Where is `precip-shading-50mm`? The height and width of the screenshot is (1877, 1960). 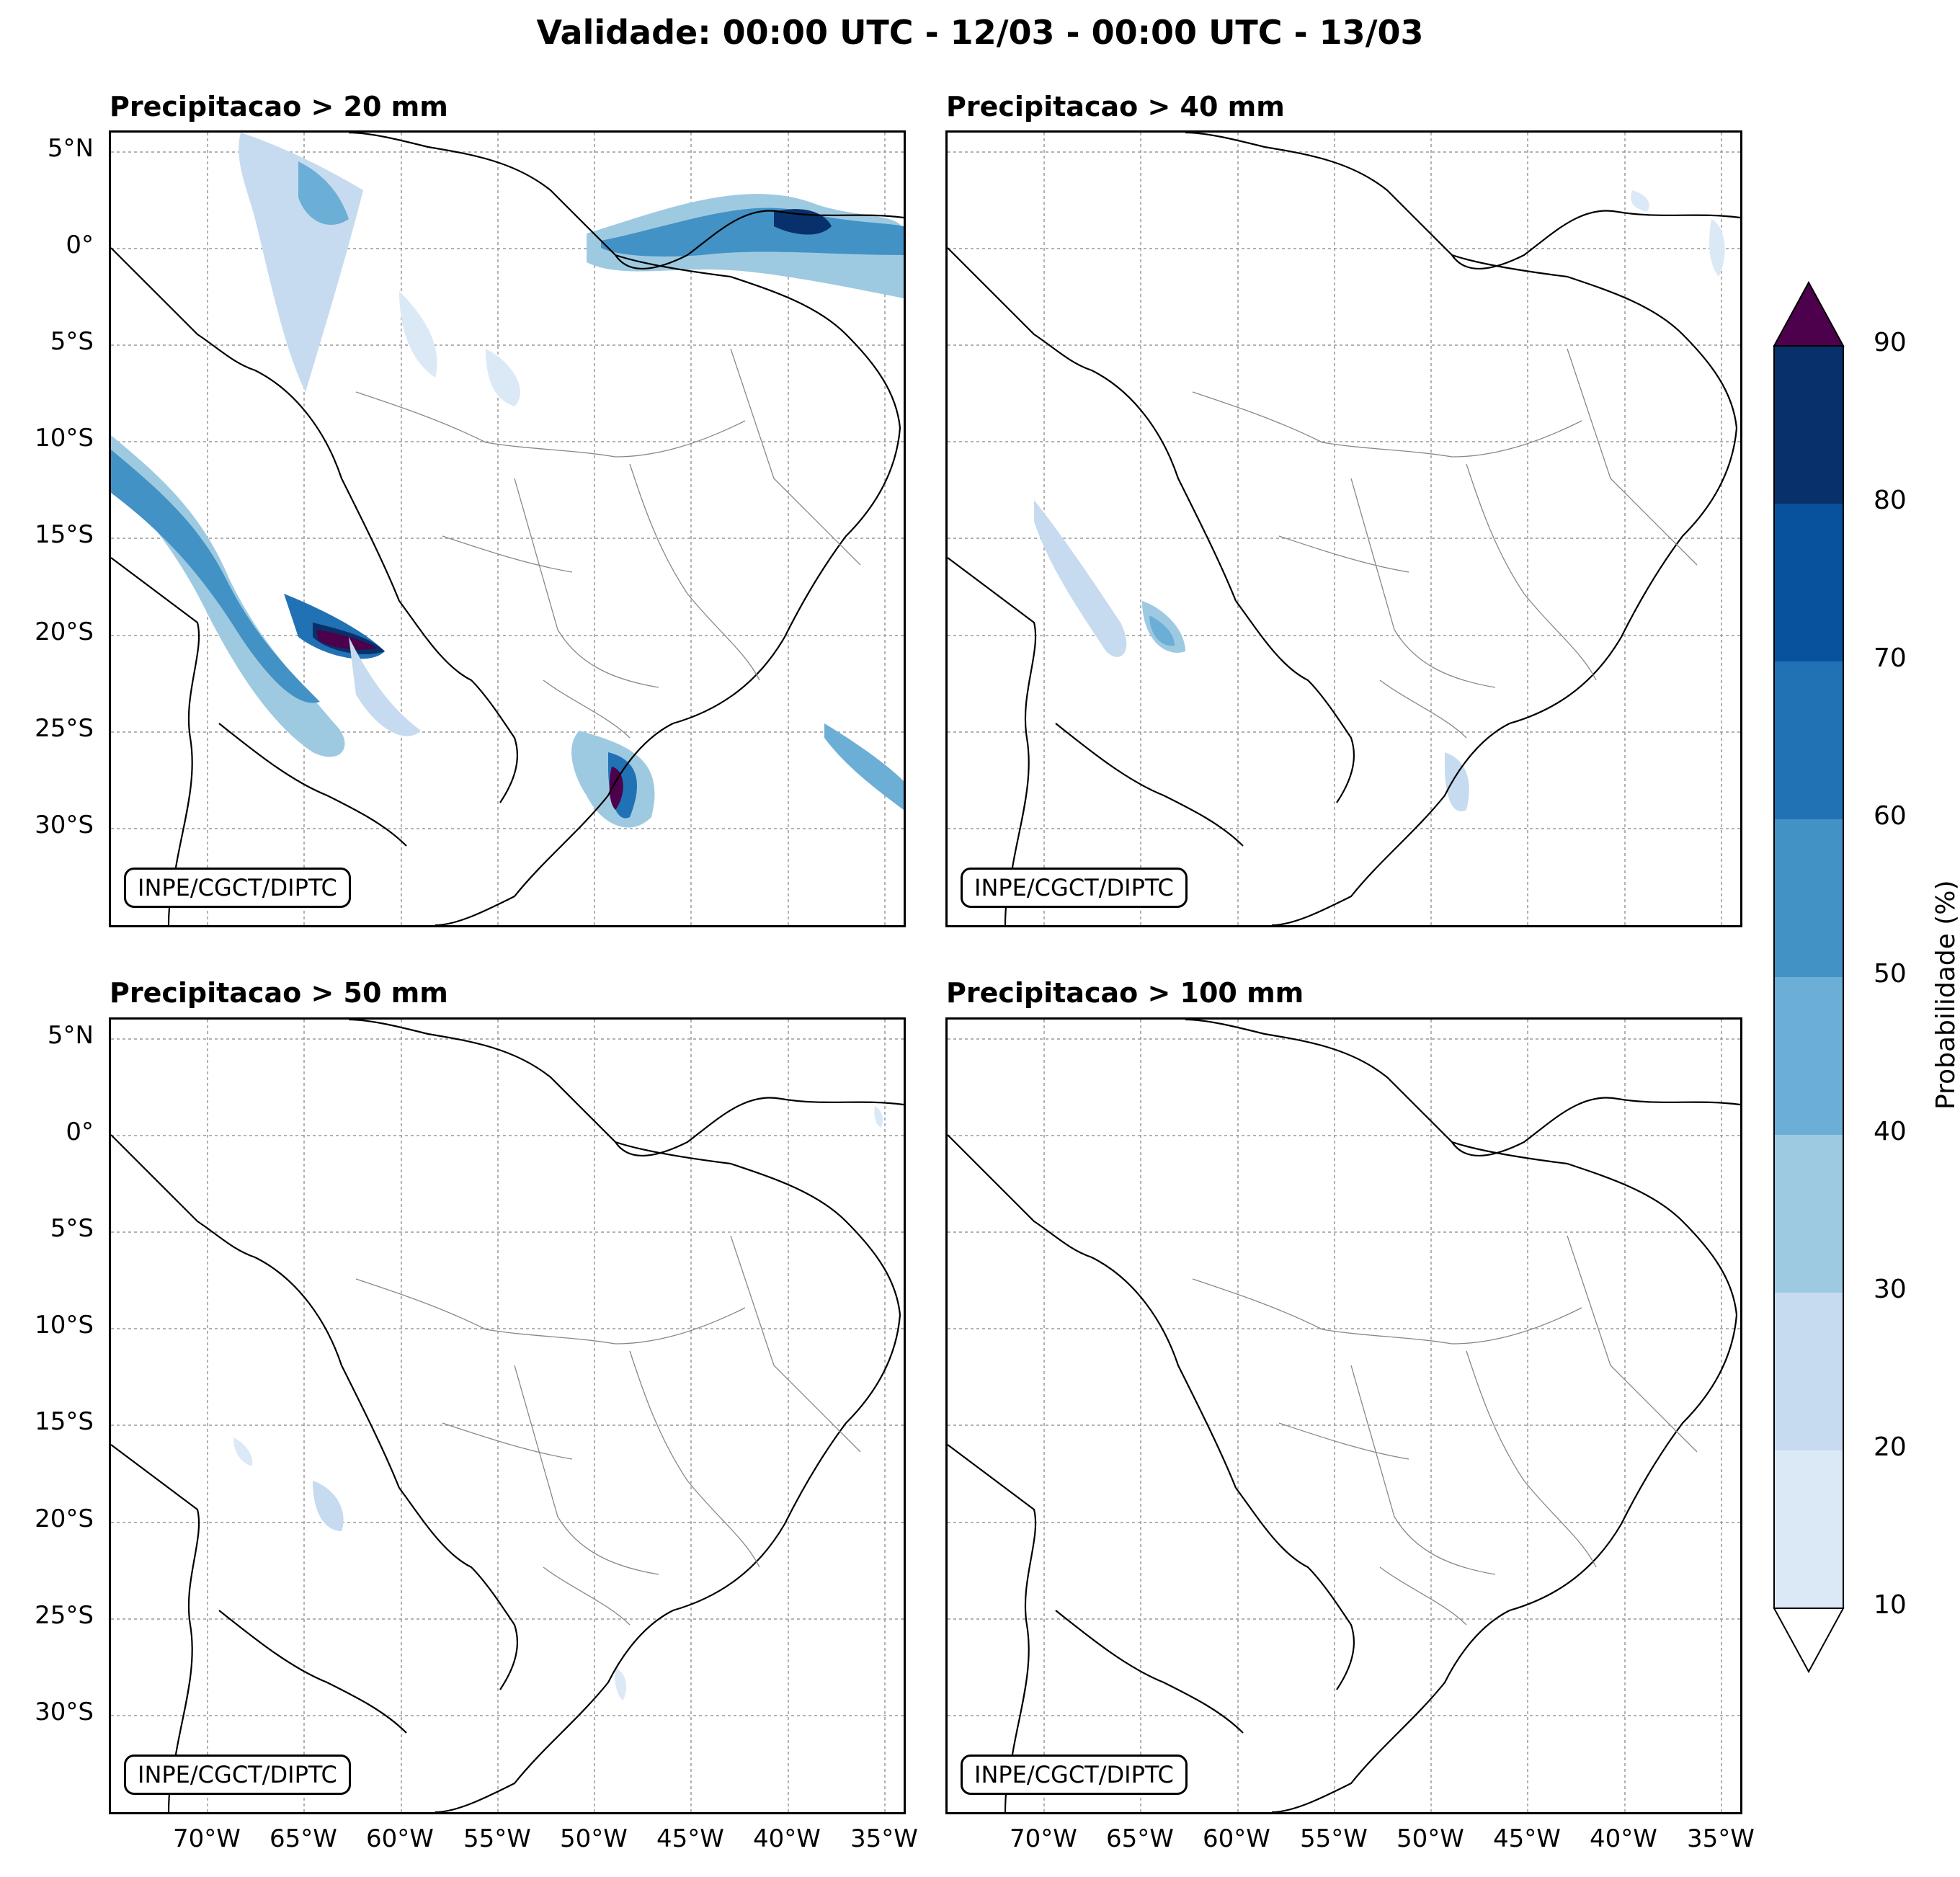 precip-shading-50mm is located at coordinates (558, 1403).